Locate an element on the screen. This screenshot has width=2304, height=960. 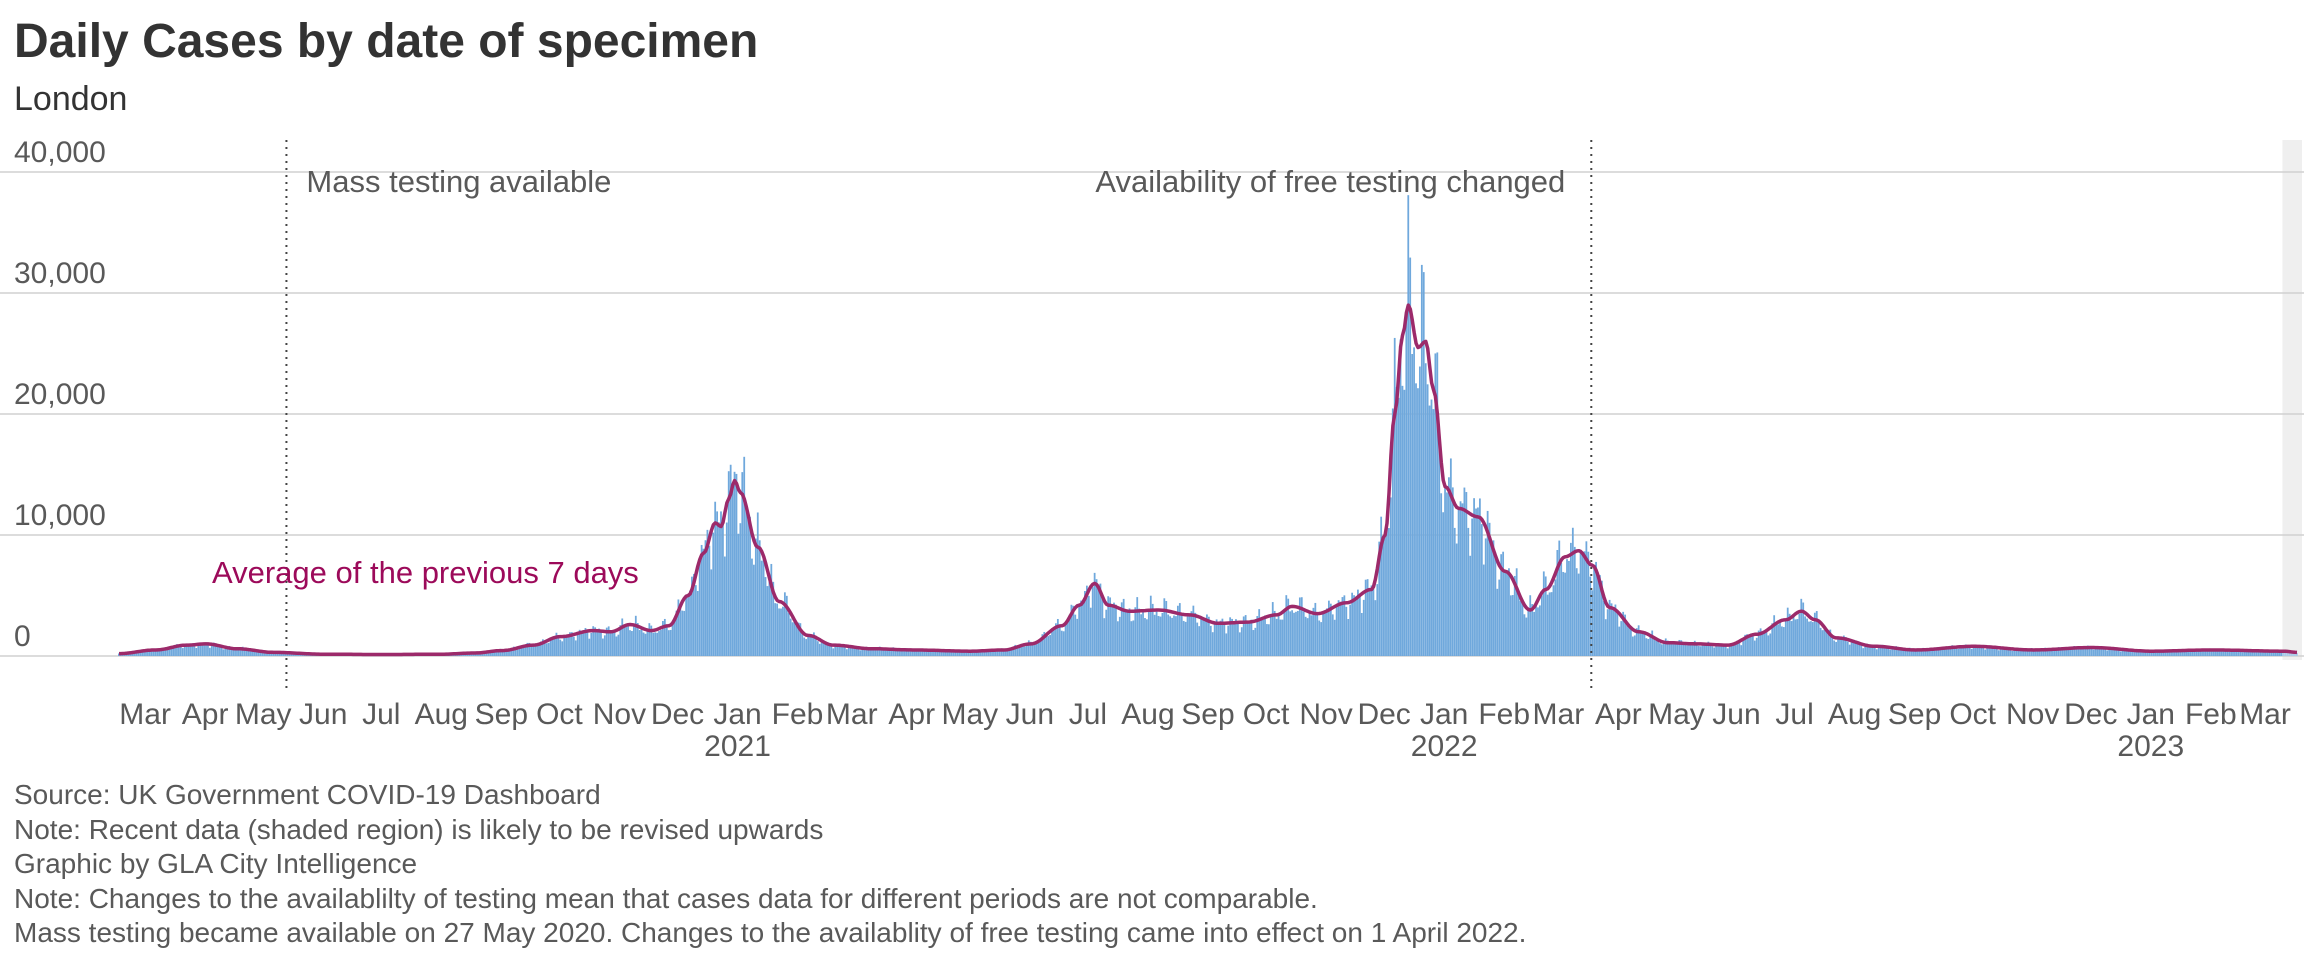
x-year-label: 2022 is located at coordinates (1444, 746).